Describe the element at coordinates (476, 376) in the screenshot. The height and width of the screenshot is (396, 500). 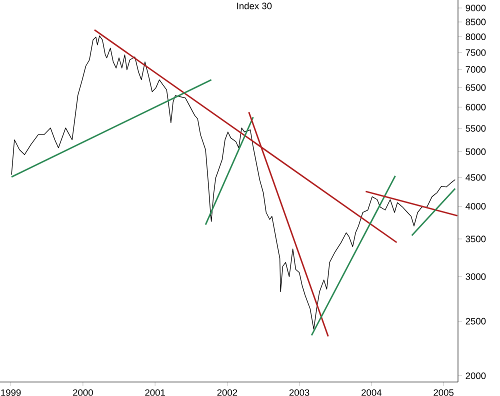
I see `y-tick-label: 2000` at that location.